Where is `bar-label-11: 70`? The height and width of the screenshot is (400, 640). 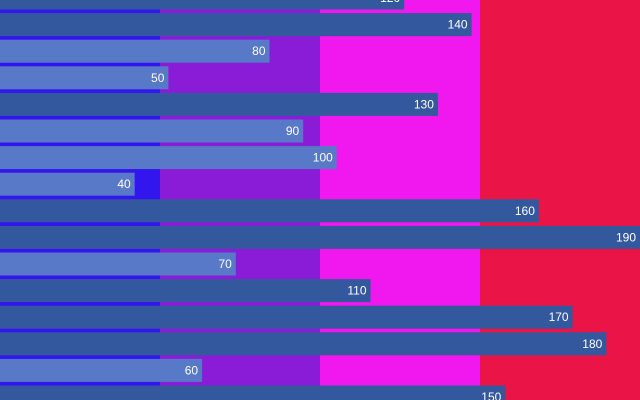 bar-label-11: 70 is located at coordinates (225, 264).